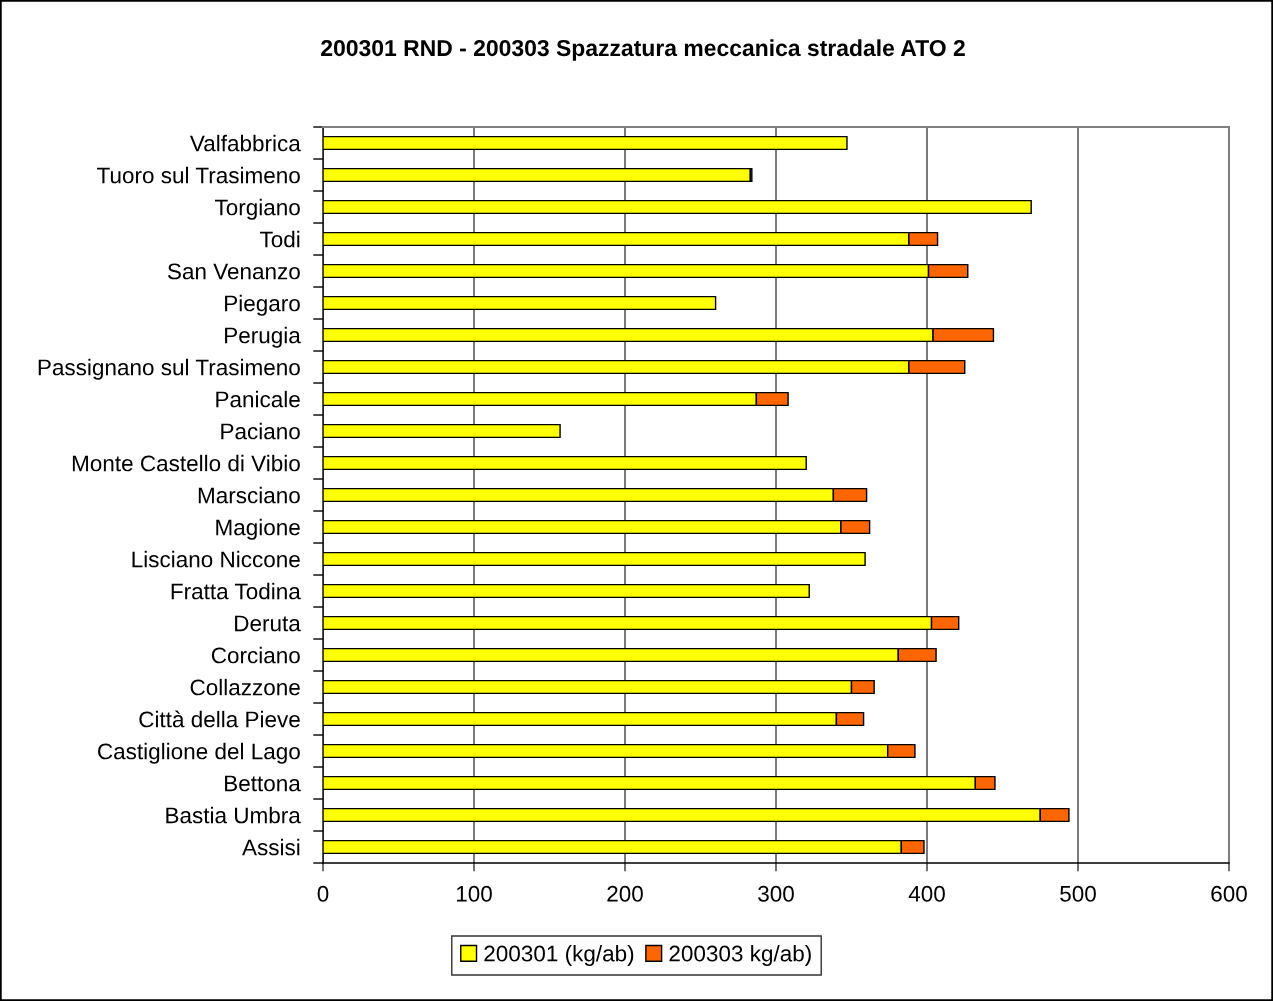 This screenshot has width=1273, height=1001. Describe the element at coordinates (263, 337) in the screenshot. I see `y-tick-label: Perugia` at that location.